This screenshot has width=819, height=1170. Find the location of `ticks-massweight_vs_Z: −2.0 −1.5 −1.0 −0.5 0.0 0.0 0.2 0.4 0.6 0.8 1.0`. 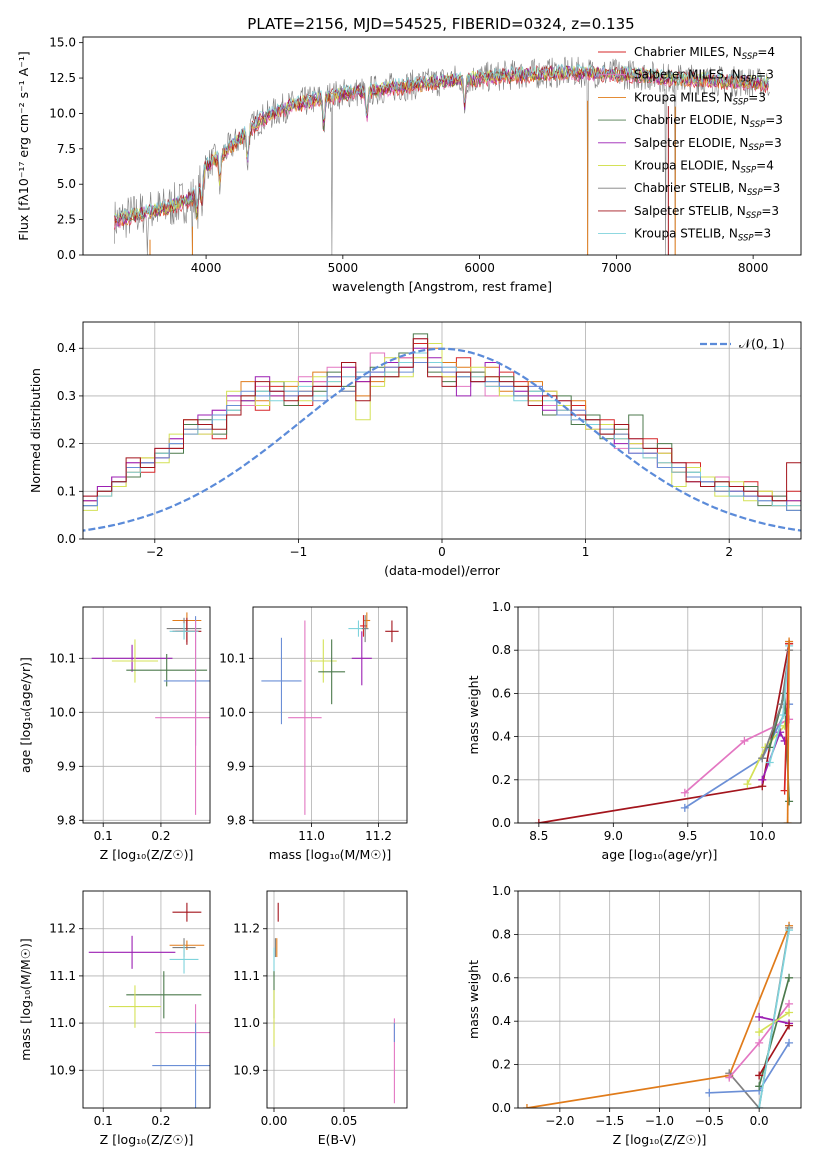

ticks-massweight_vs_Z: −2.0 −1.5 −1.0 −0.5 0.0 0.0 0.2 0.4 0.6 0.8 1.0 is located at coordinates (630, 1006).